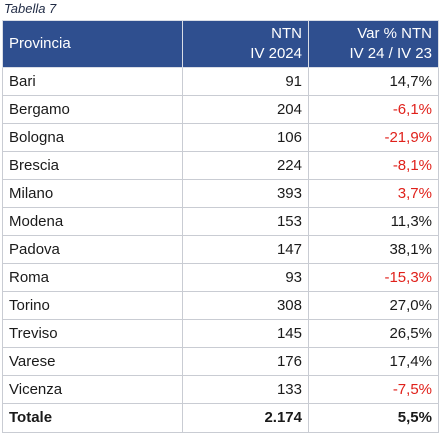  What do you see at coordinates (245, 418) in the screenshot?
I see `total-ntn: 2.174` at bounding box center [245, 418].